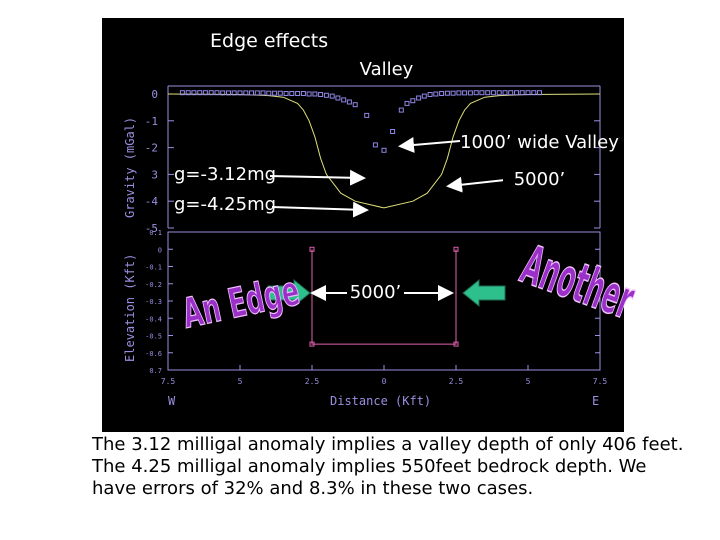 The width and height of the screenshot is (720, 540). I want to click on x-axis-west-label: W, so click(172, 401).